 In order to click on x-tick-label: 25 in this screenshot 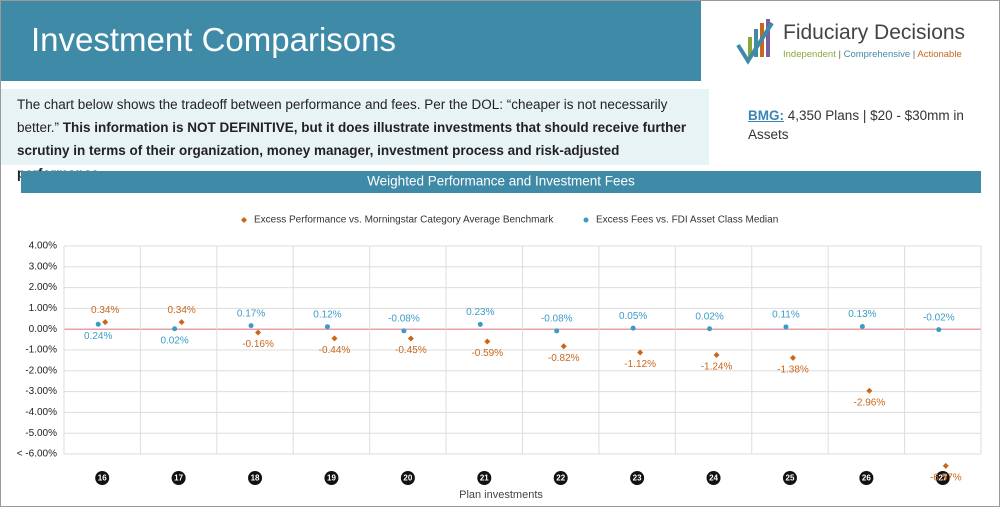, I will do `click(790, 478)`.